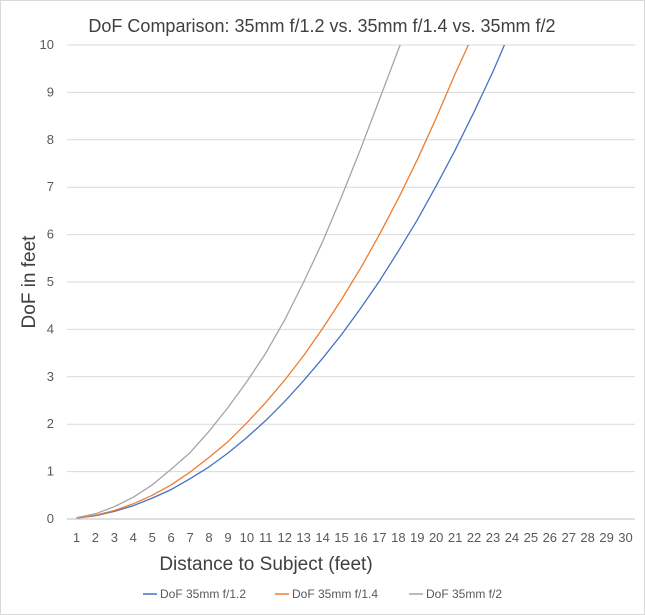 The width and height of the screenshot is (645, 615). Describe the element at coordinates (303, 537) in the screenshot. I see `x-tick-label: 13` at that location.